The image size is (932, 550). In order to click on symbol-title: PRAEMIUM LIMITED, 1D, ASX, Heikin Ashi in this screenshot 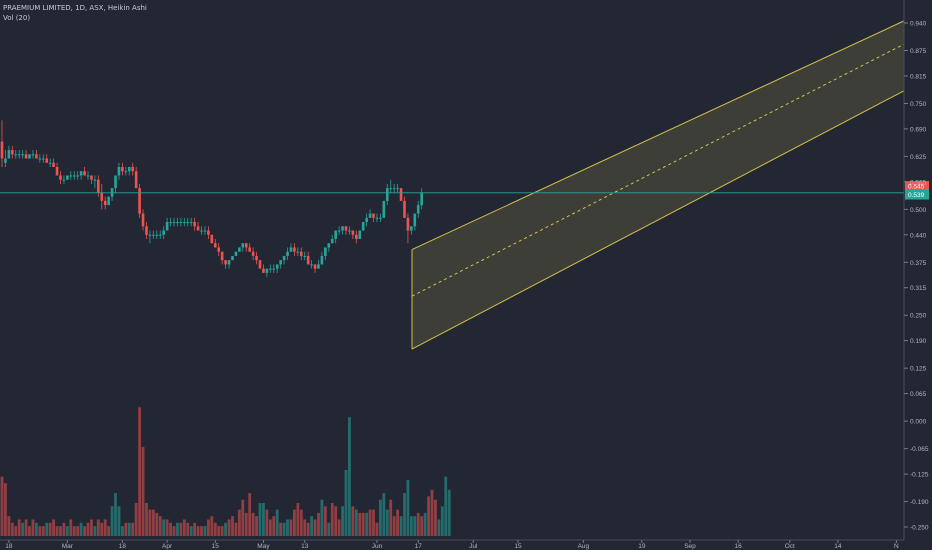, I will do `click(75, 8)`.